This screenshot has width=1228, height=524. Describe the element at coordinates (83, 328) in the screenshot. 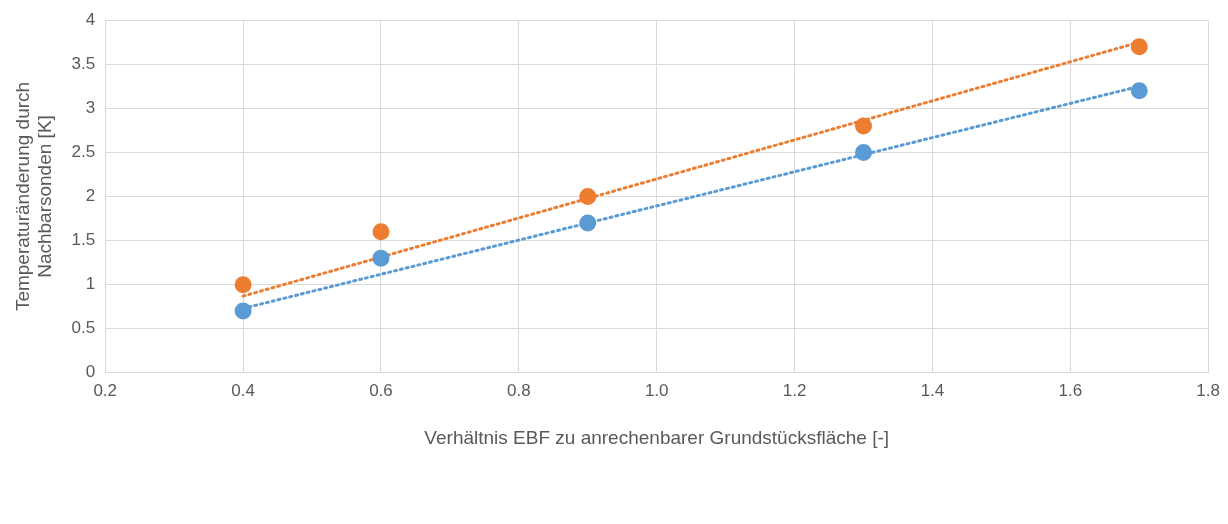

I see `y-tick-label: 0.5` at that location.